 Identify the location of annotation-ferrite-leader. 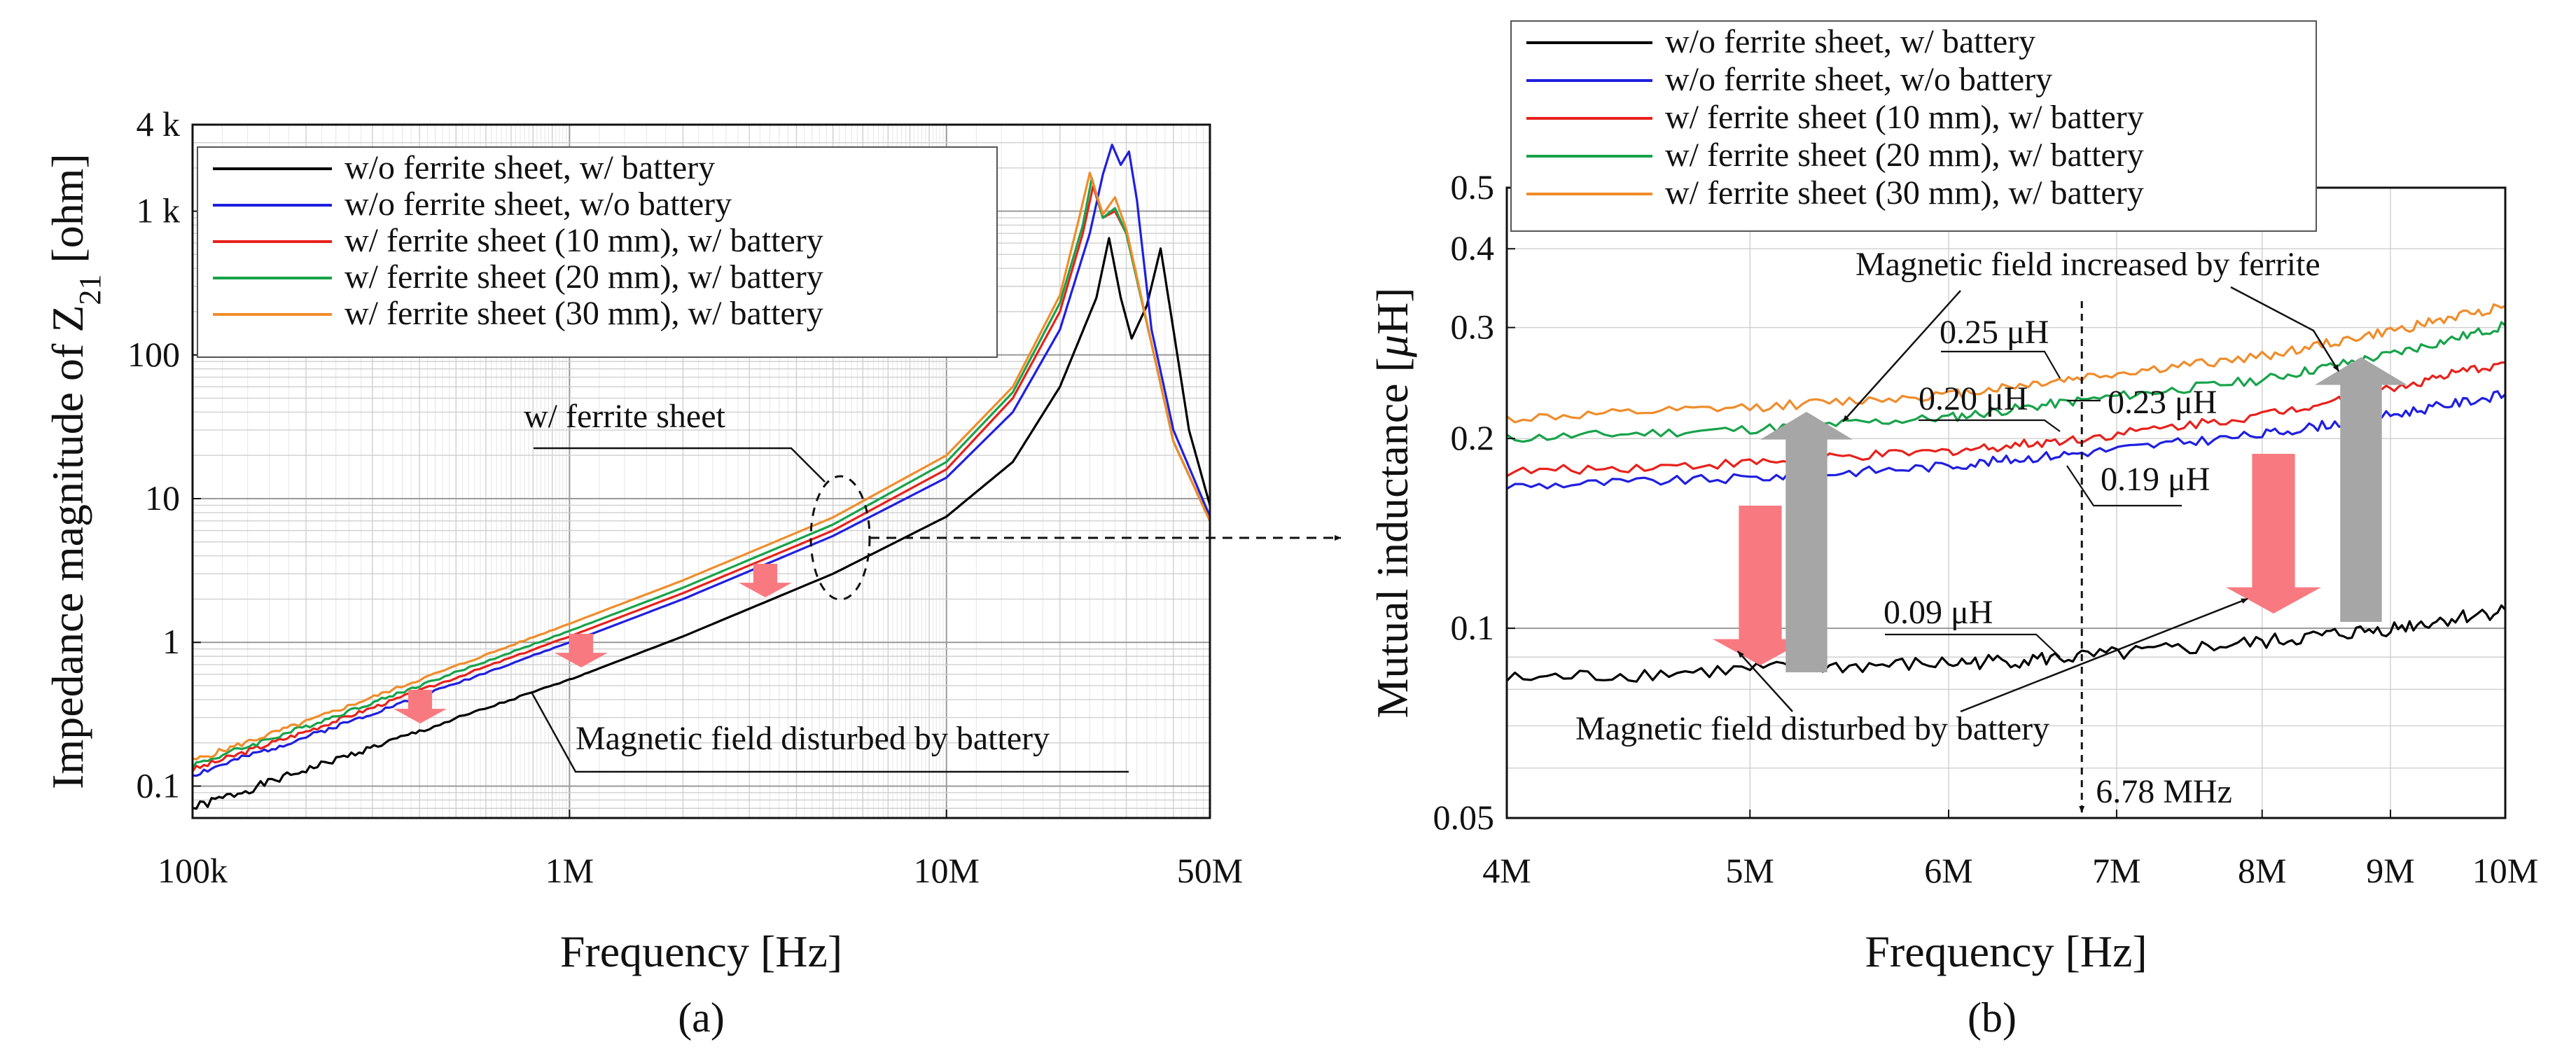
(680, 465).